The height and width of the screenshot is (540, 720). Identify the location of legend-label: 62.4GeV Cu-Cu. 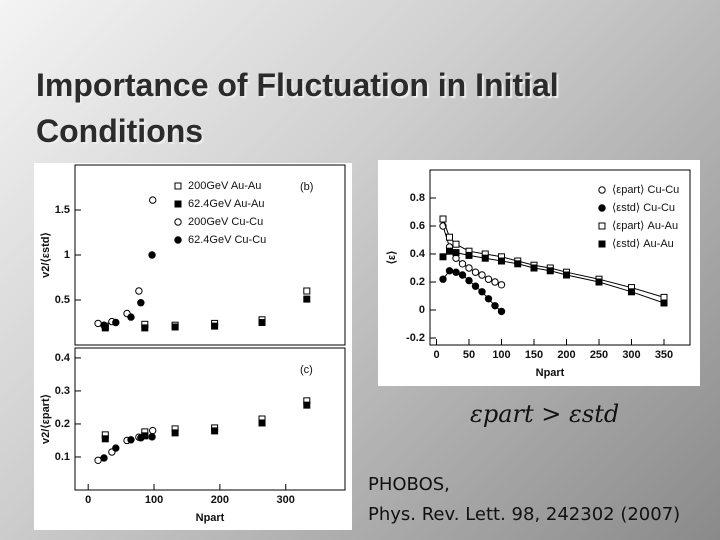
(227, 240).